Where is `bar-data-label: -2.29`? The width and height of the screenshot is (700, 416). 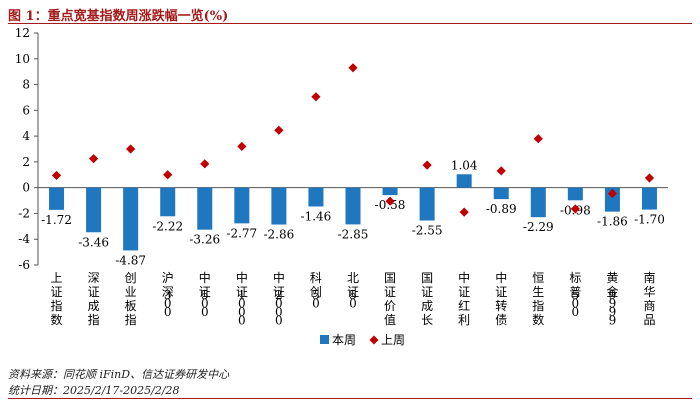
bar-data-label: -2.29 is located at coordinates (538, 227).